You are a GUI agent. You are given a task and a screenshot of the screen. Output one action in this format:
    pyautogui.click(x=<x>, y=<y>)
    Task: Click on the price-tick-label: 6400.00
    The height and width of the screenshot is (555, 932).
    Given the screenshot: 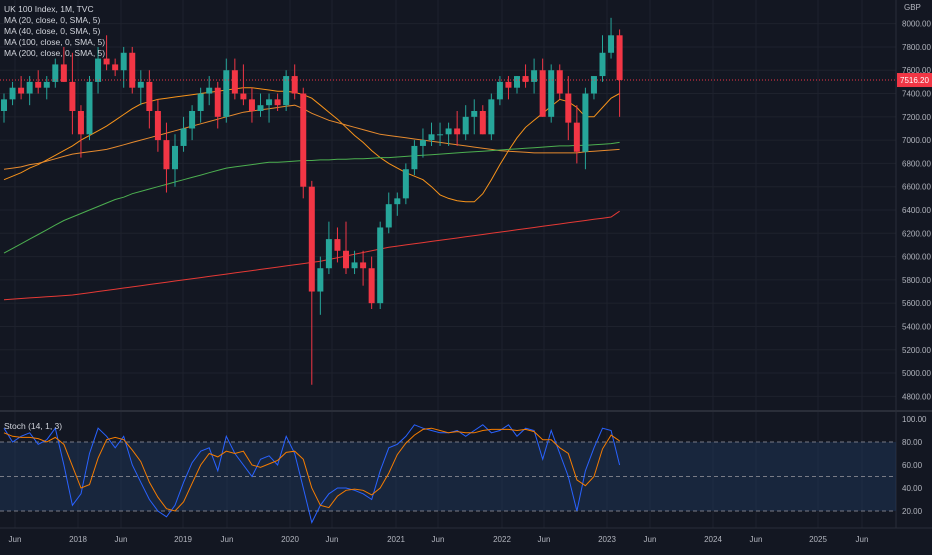 What is the action you would take?
    pyautogui.click(x=916, y=210)
    